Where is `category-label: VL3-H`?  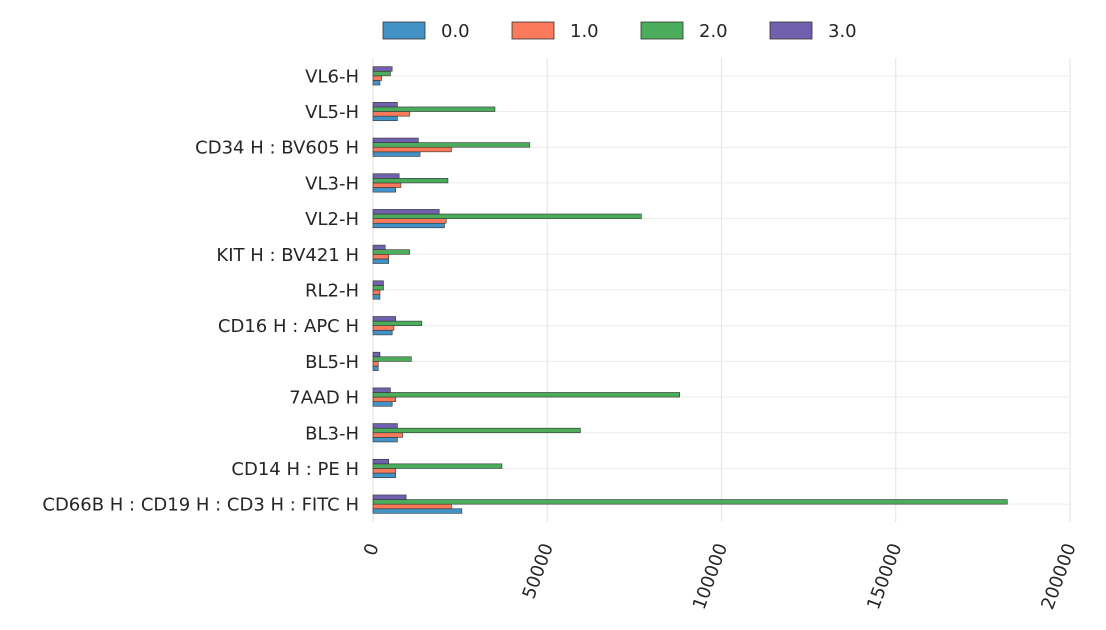 category-label: VL3-H is located at coordinates (332, 183).